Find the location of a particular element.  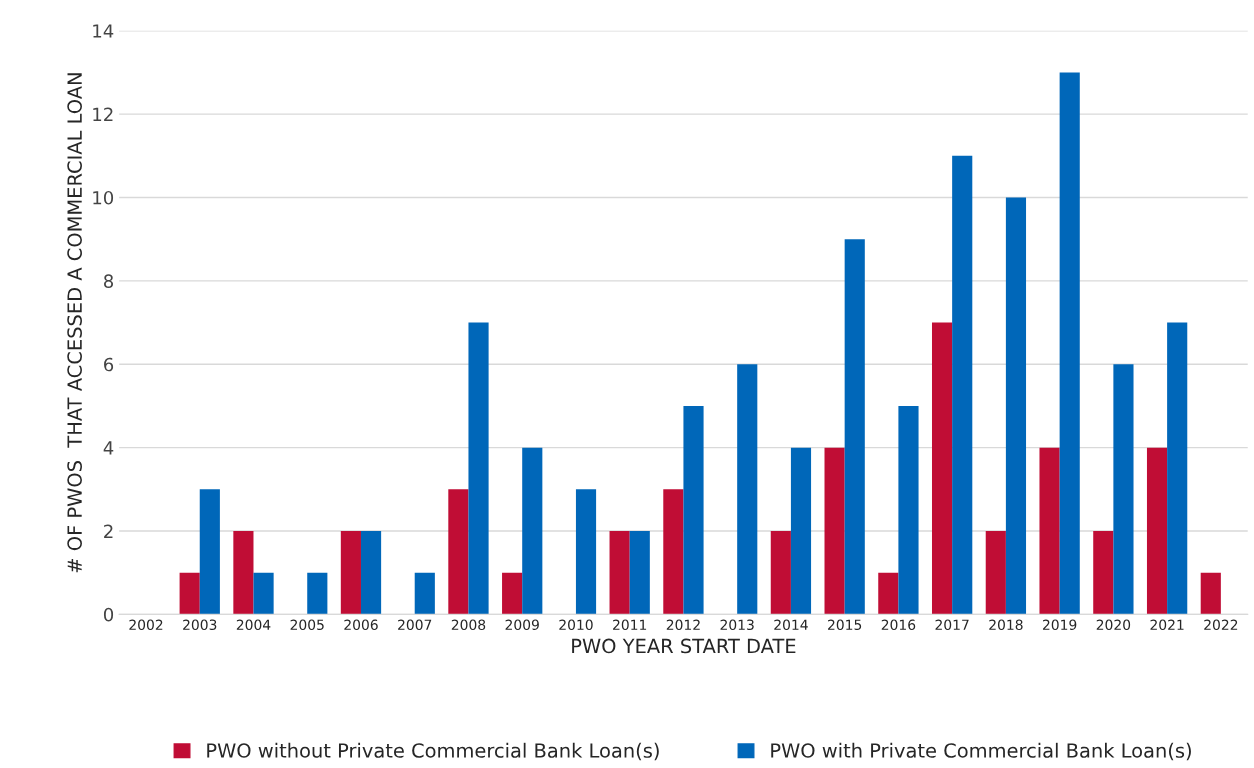

y-tick-label: 8 is located at coordinates (109, 281).